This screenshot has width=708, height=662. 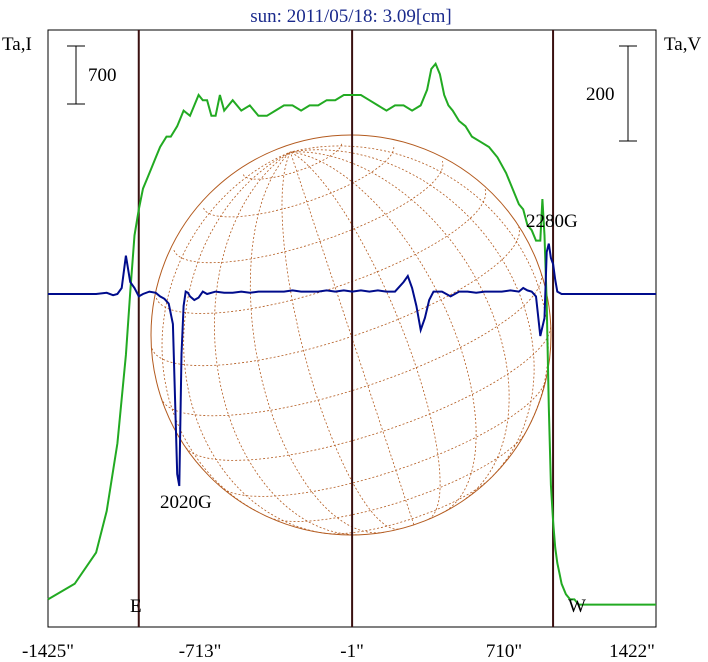 What do you see at coordinates (186, 502) in the screenshot?
I see `source-label-2020g: 2020G` at bounding box center [186, 502].